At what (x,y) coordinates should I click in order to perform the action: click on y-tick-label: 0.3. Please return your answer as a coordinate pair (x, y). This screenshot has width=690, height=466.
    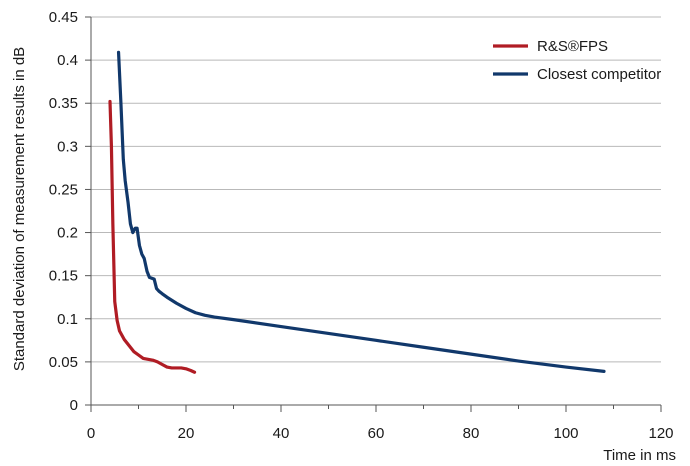
    Looking at the image, I should click on (67, 146).